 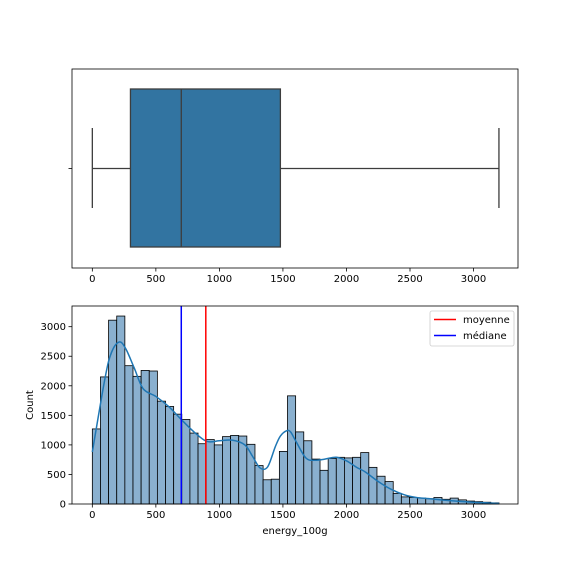 I want to click on histogram-y-ticks: 0 500 1000 1500 2000 2500 3000, so click(x=56, y=416).